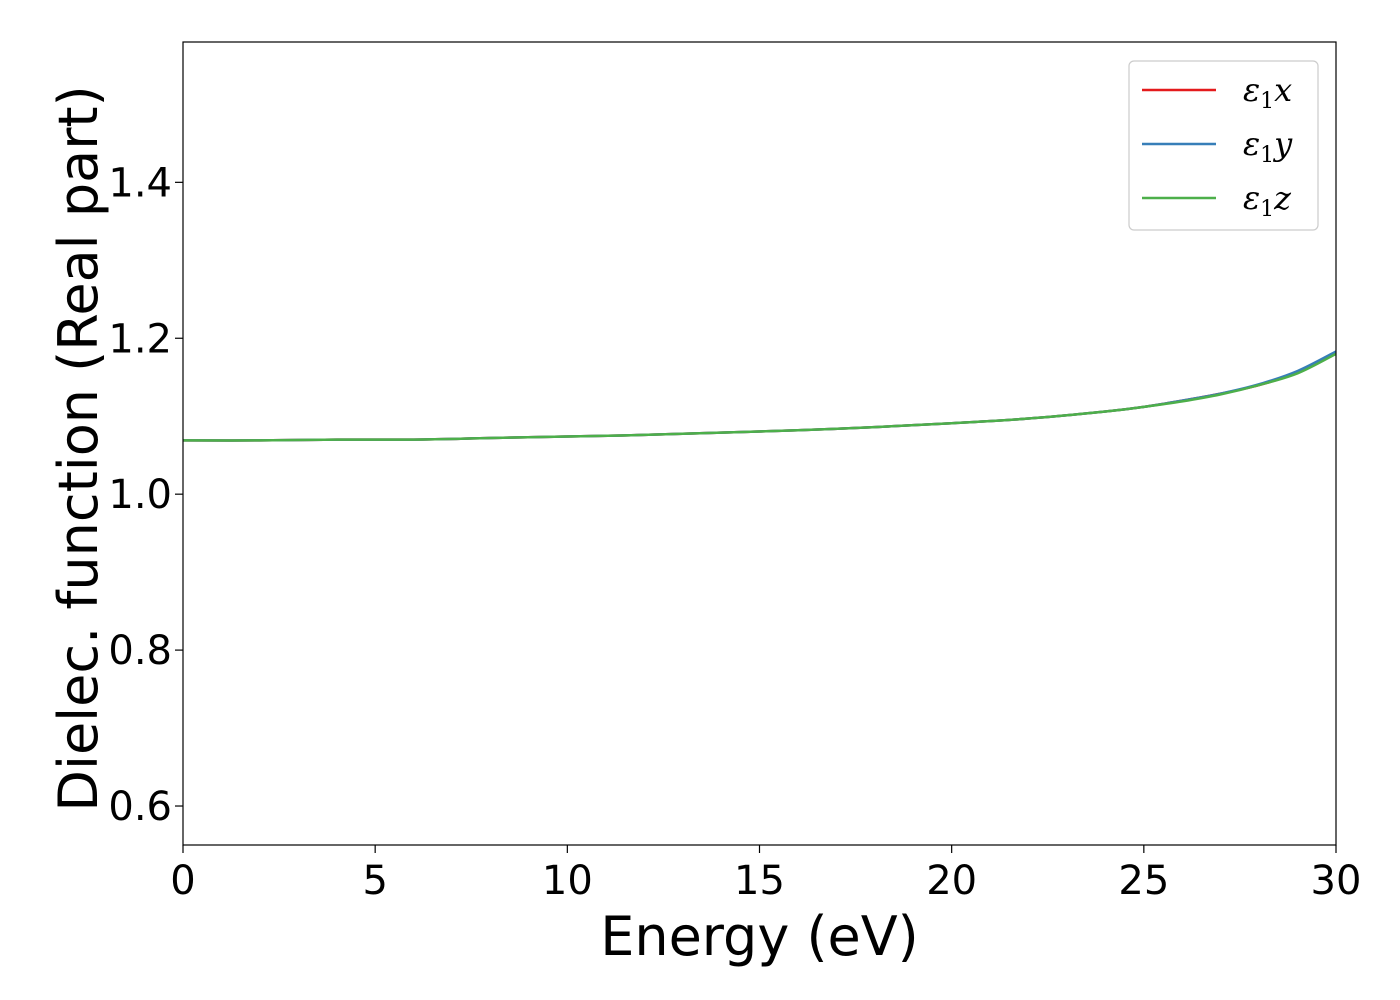 The height and width of the screenshot is (1000, 1400). I want to click on series-line-y, so click(759, 396).